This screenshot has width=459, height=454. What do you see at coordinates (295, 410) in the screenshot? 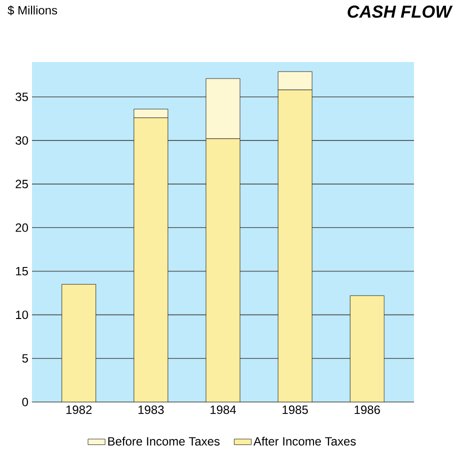
I see `x-tick-label: 1985` at bounding box center [295, 410].